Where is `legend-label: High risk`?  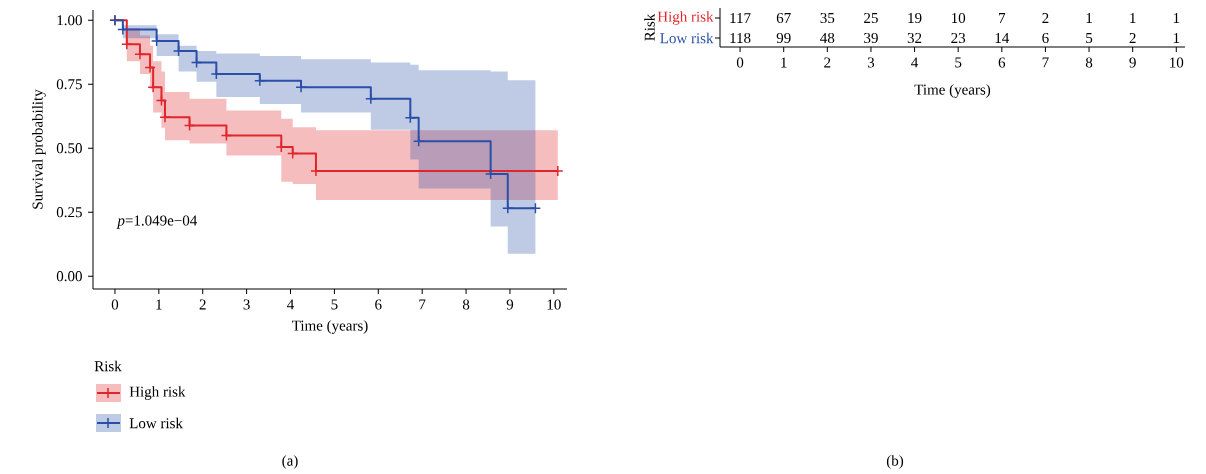 legend-label: High risk is located at coordinates (157, 393).